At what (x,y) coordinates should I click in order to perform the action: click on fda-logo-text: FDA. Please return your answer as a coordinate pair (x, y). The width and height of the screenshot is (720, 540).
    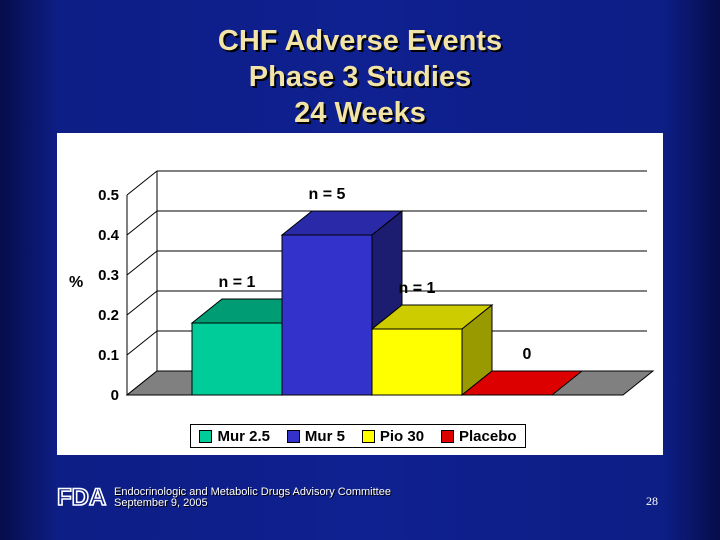
    Looking at the image, I should click on (81, 496).